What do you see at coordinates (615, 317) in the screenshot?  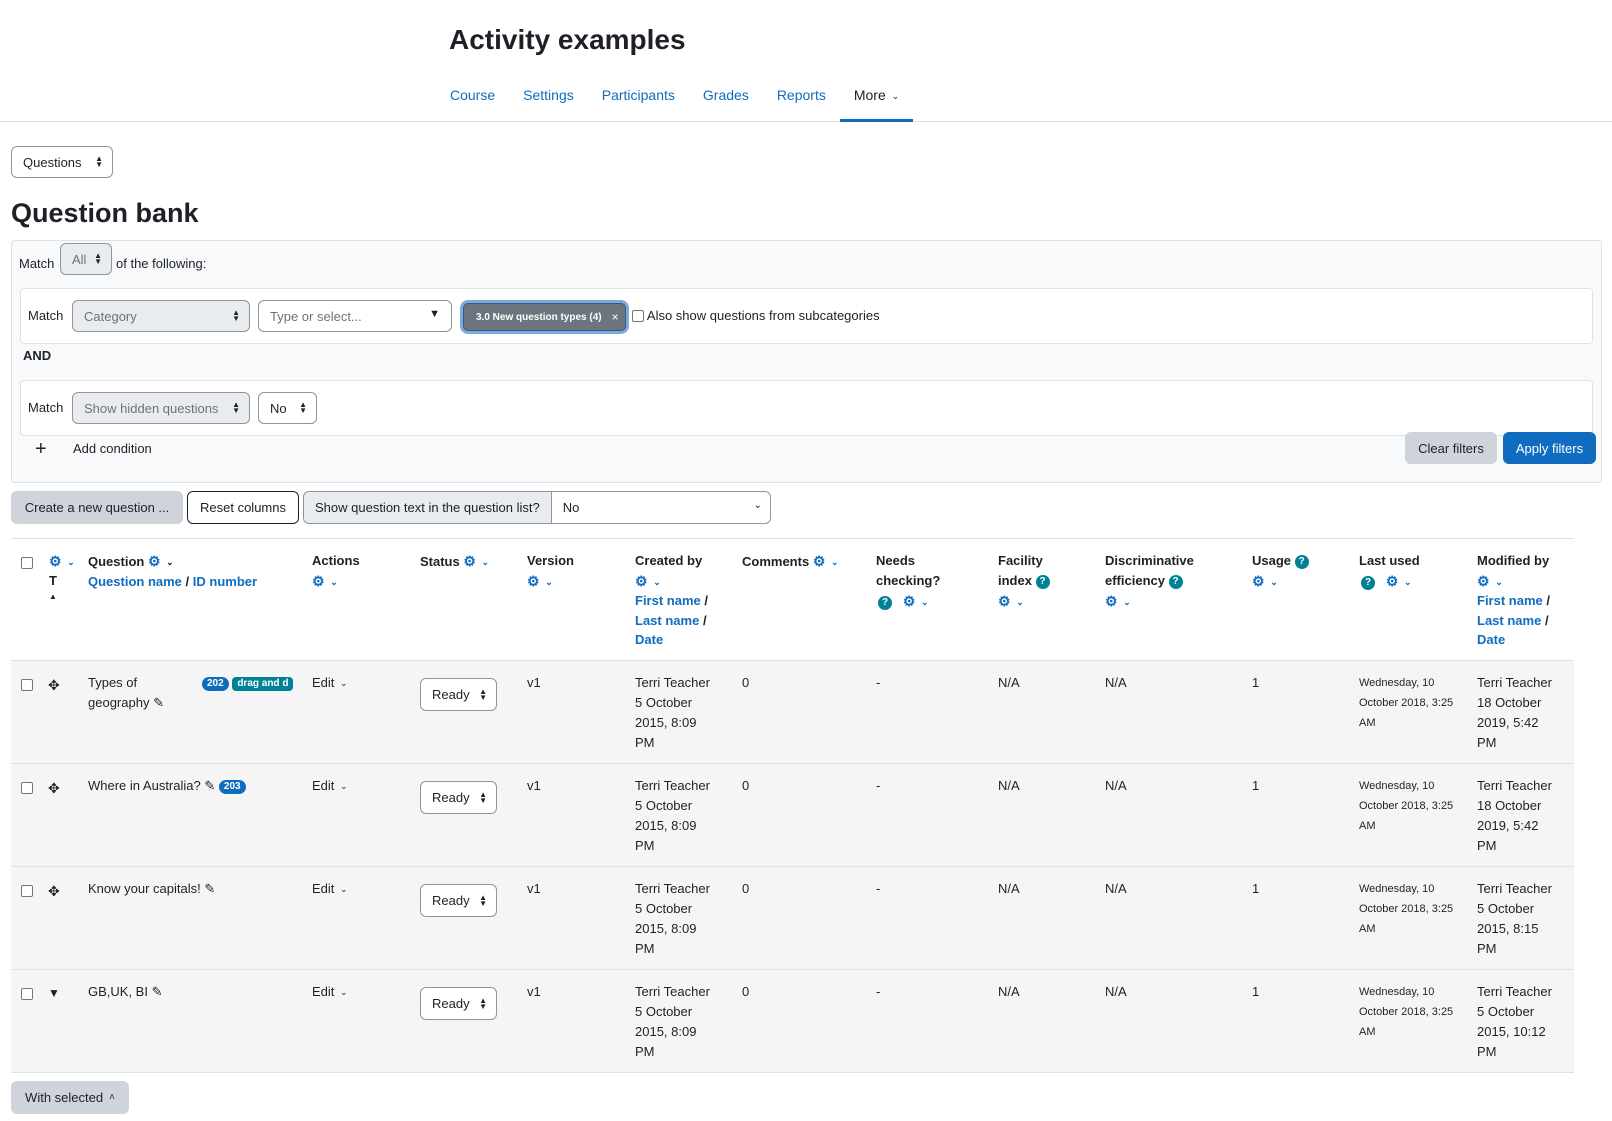 I see `close-icon: ×` at bounding box center [615, 317].